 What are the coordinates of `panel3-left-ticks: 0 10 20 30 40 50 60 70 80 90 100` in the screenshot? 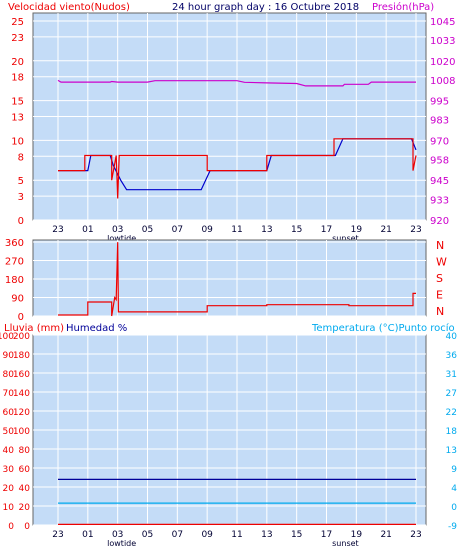 It's located at (7, 432).